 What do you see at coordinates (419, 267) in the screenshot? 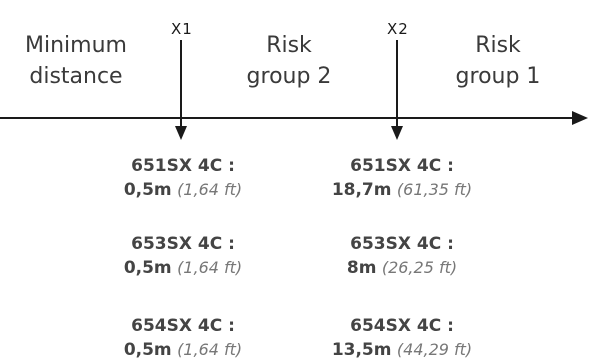
I see `entry-imperial-value: (26,25 ft)` at bounding box center [419, 267].